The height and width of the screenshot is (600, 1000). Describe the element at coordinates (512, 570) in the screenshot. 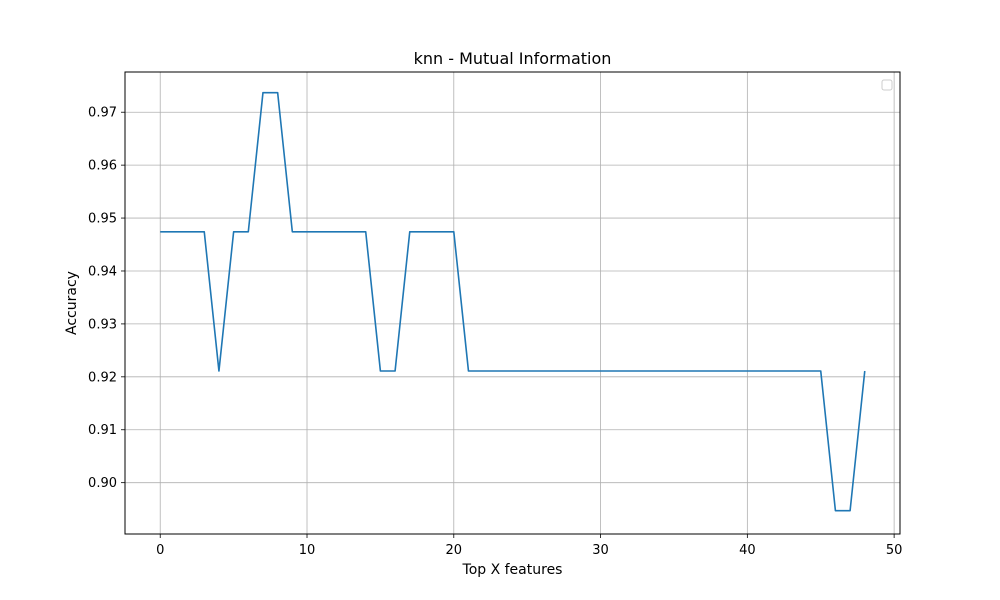

I see `x-axis-label: Top X features` at that location.